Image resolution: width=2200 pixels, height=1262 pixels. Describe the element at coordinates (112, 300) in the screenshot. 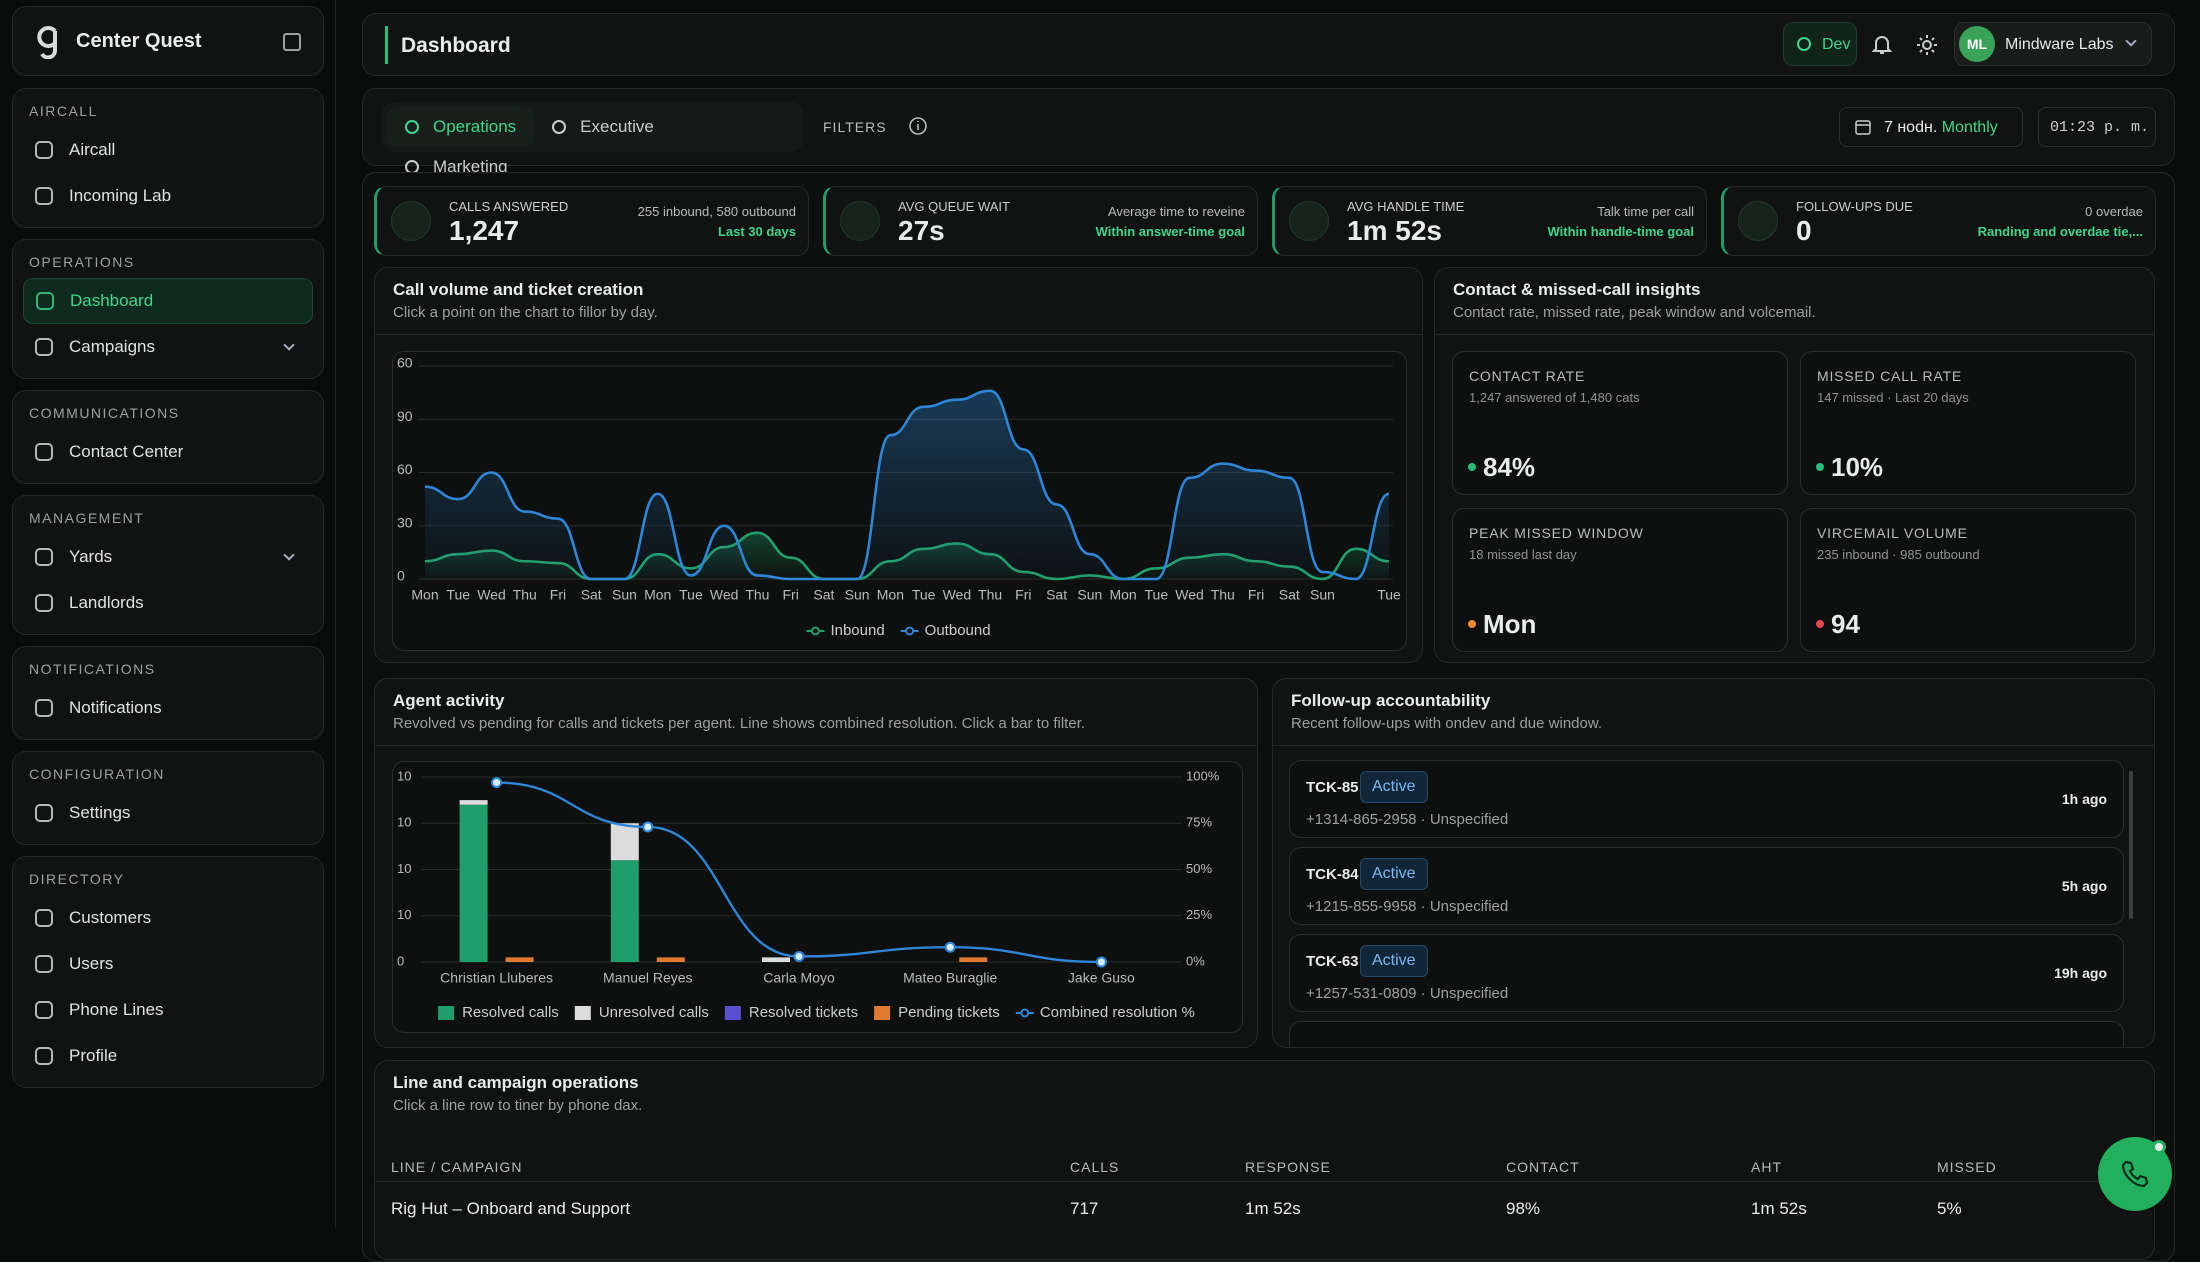

I see `nav-label: Dashboard` at that location.